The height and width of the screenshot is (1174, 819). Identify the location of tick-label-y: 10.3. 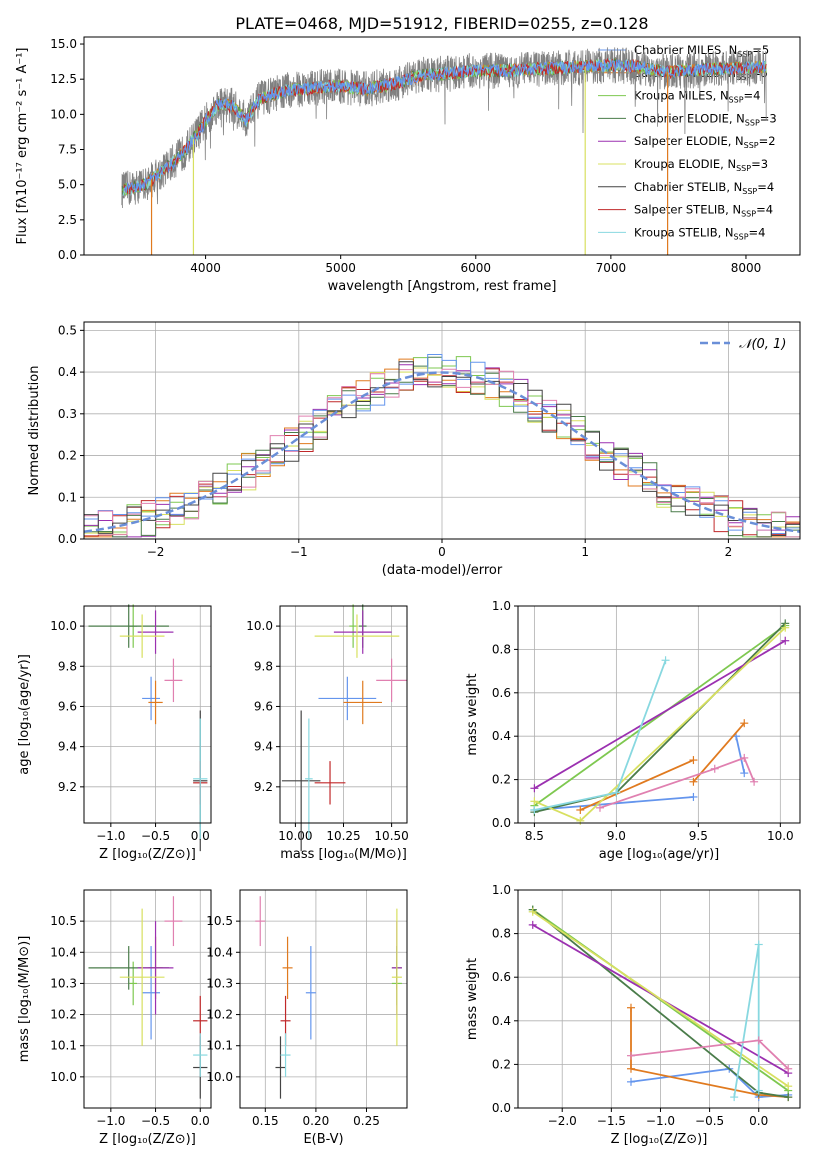
(219, 983).